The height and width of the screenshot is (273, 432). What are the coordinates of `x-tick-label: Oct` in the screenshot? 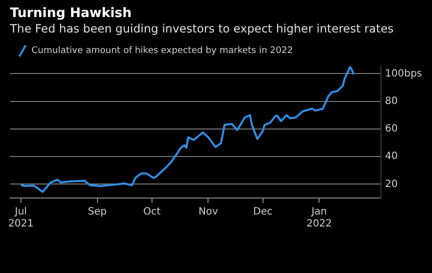 It's located at (152, 212).